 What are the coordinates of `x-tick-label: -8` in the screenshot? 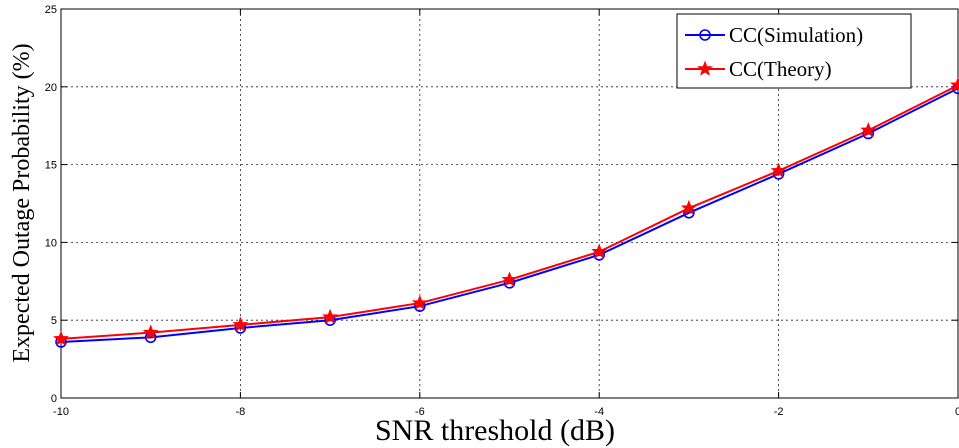 It's located at (241, 412).